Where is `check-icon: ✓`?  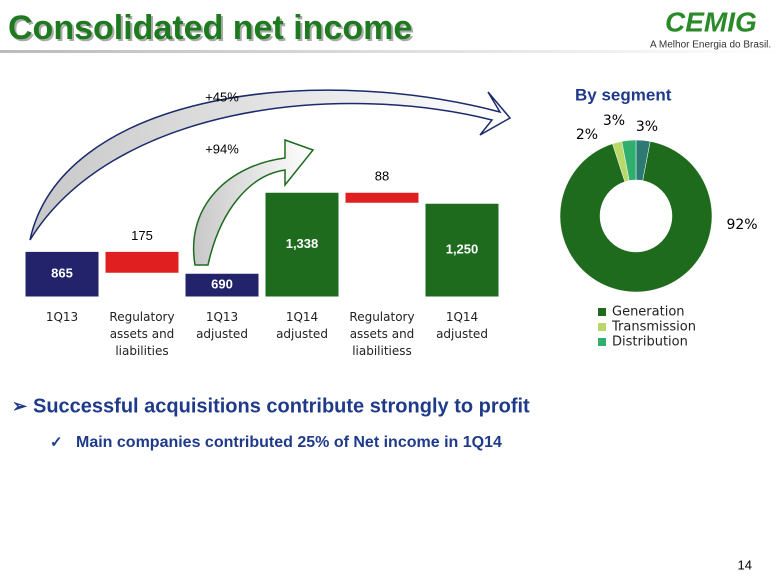 check-icon: ✓ is located at coordinates (56, 442).